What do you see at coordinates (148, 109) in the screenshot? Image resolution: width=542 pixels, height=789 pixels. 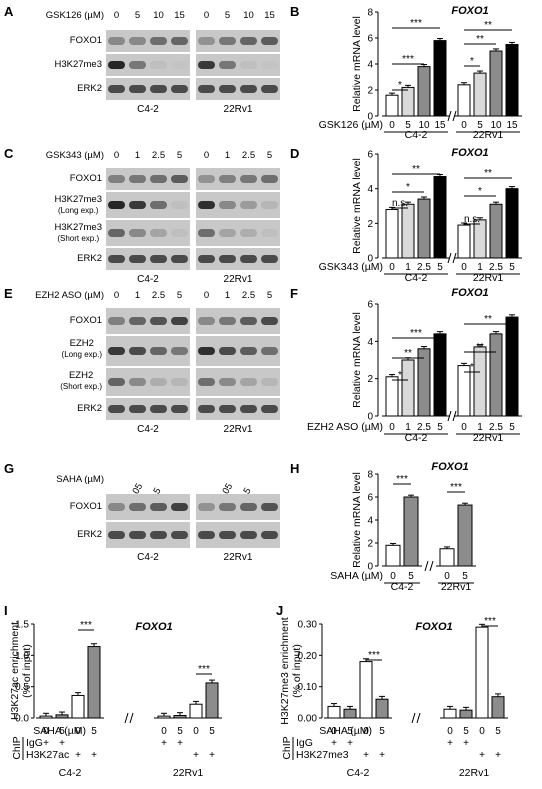 I see `cell-line-label: C4-2` at bounding box center [148, 109].